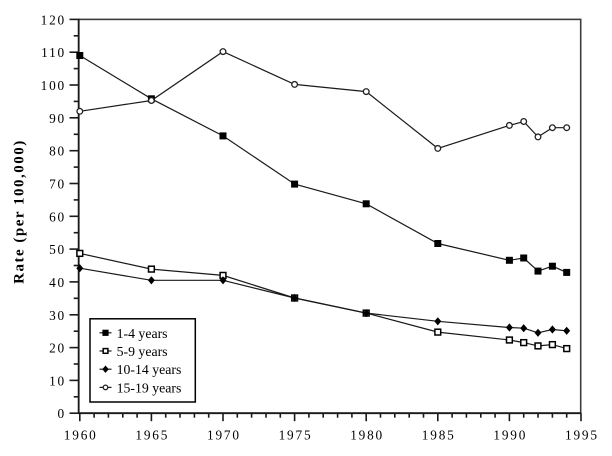 This screenshot has height=456, width=612. What do you see at coordinates (57, 249) in the screenshot?
I see `svg-text: 50` at bounding box center [57, 249].